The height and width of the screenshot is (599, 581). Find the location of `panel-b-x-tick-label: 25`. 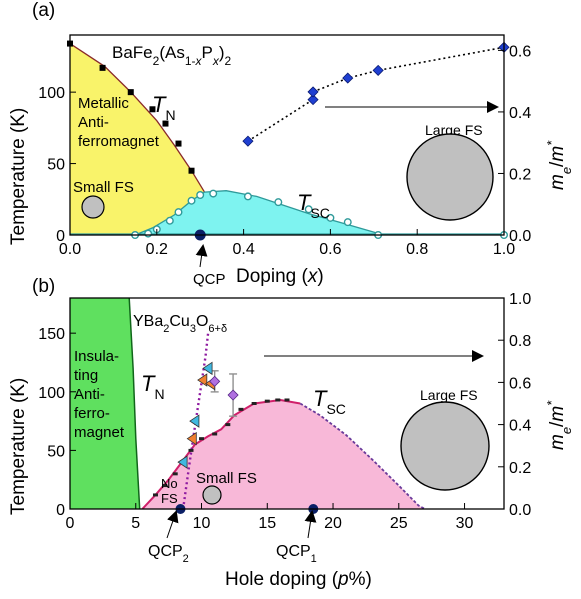

panel-b-x-tick-label: 25 is located at coordinates (399, 523).